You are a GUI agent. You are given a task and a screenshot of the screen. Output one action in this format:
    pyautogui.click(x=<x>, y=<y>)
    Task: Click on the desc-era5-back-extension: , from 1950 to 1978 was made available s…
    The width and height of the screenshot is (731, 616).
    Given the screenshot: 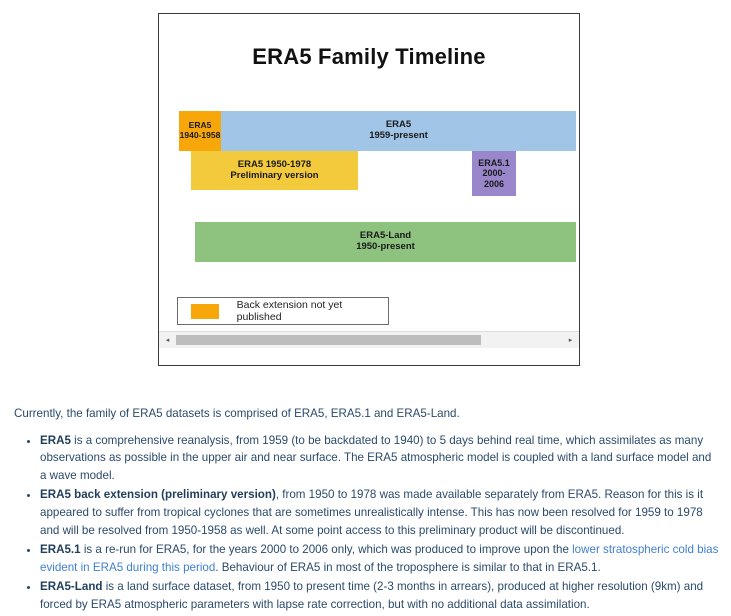 What is the action you would take?
    pyautogui.click(x=372, y=512)
    